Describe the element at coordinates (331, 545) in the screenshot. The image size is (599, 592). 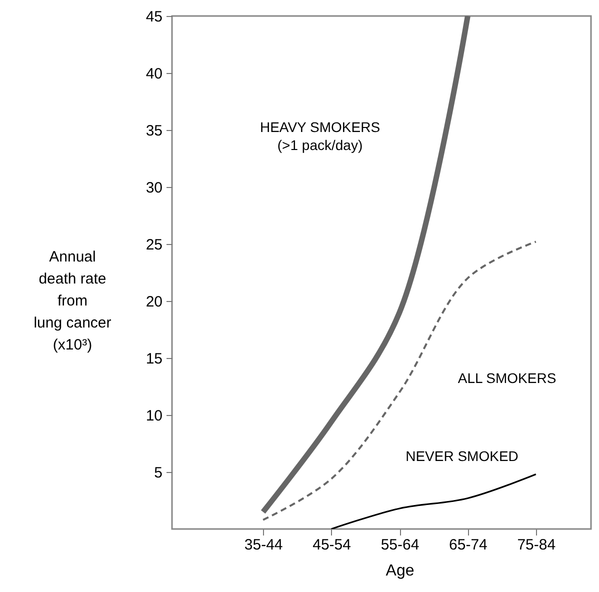
I see `x-tick-label: 45-54` at that location.